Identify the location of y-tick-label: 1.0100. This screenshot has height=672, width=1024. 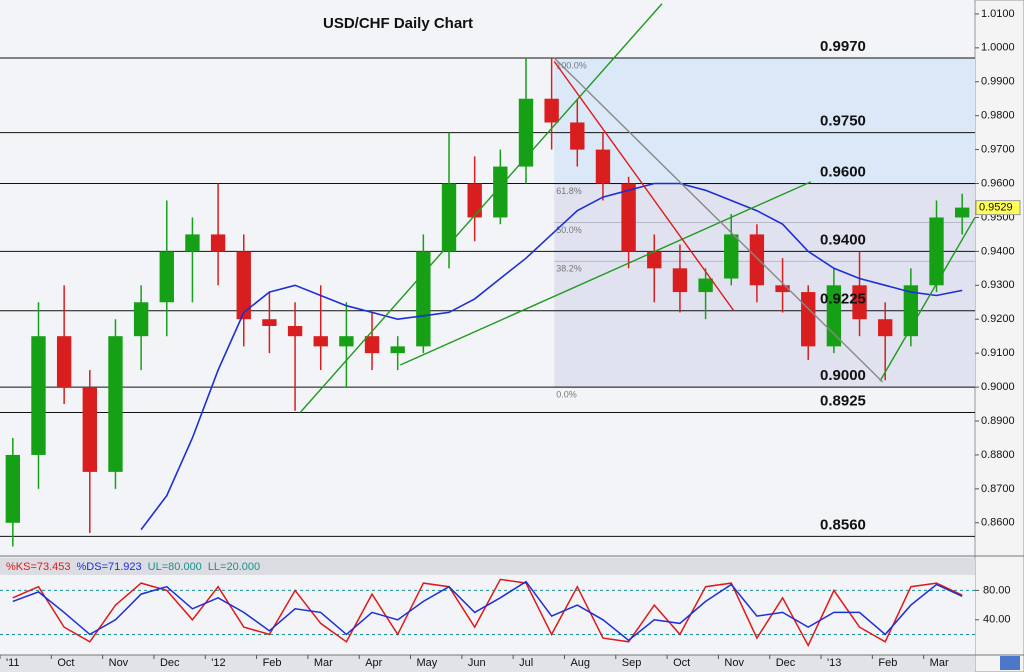
(998, 14).